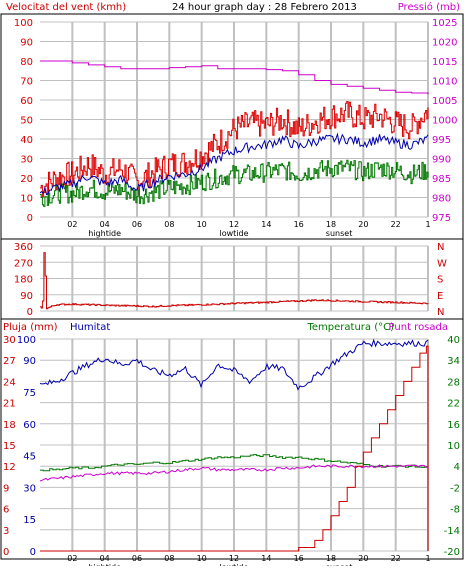 This screenshot has width=465, height=570. What do you see at coordinates (26, 199) in the screenshot?
I see `wind-y-tick-label: 10` at bounding box center [26, 199].